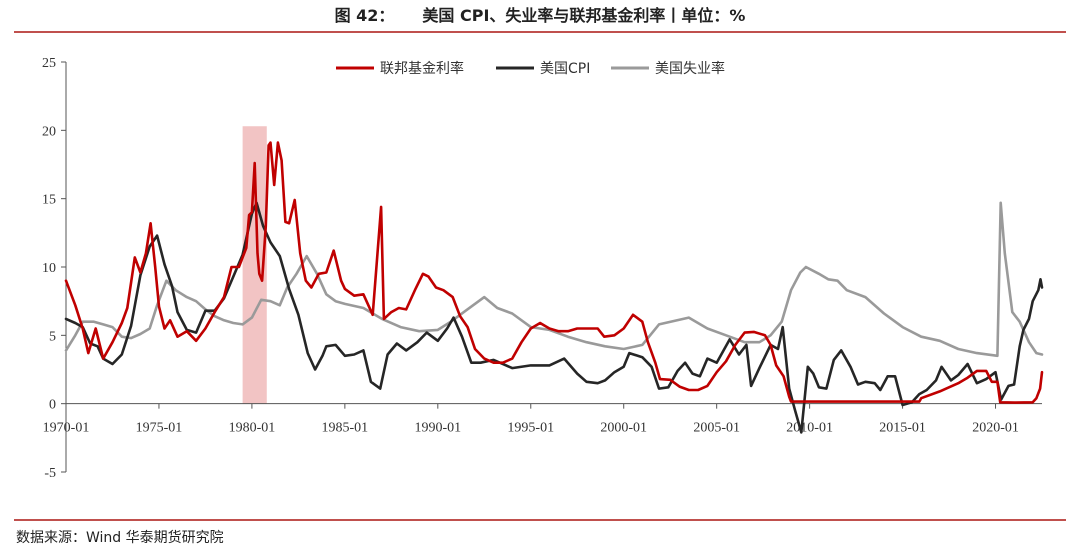 This screenshot has height=555, width=1080. I want to click on figure-number: 图 42：, so click(364, 15).